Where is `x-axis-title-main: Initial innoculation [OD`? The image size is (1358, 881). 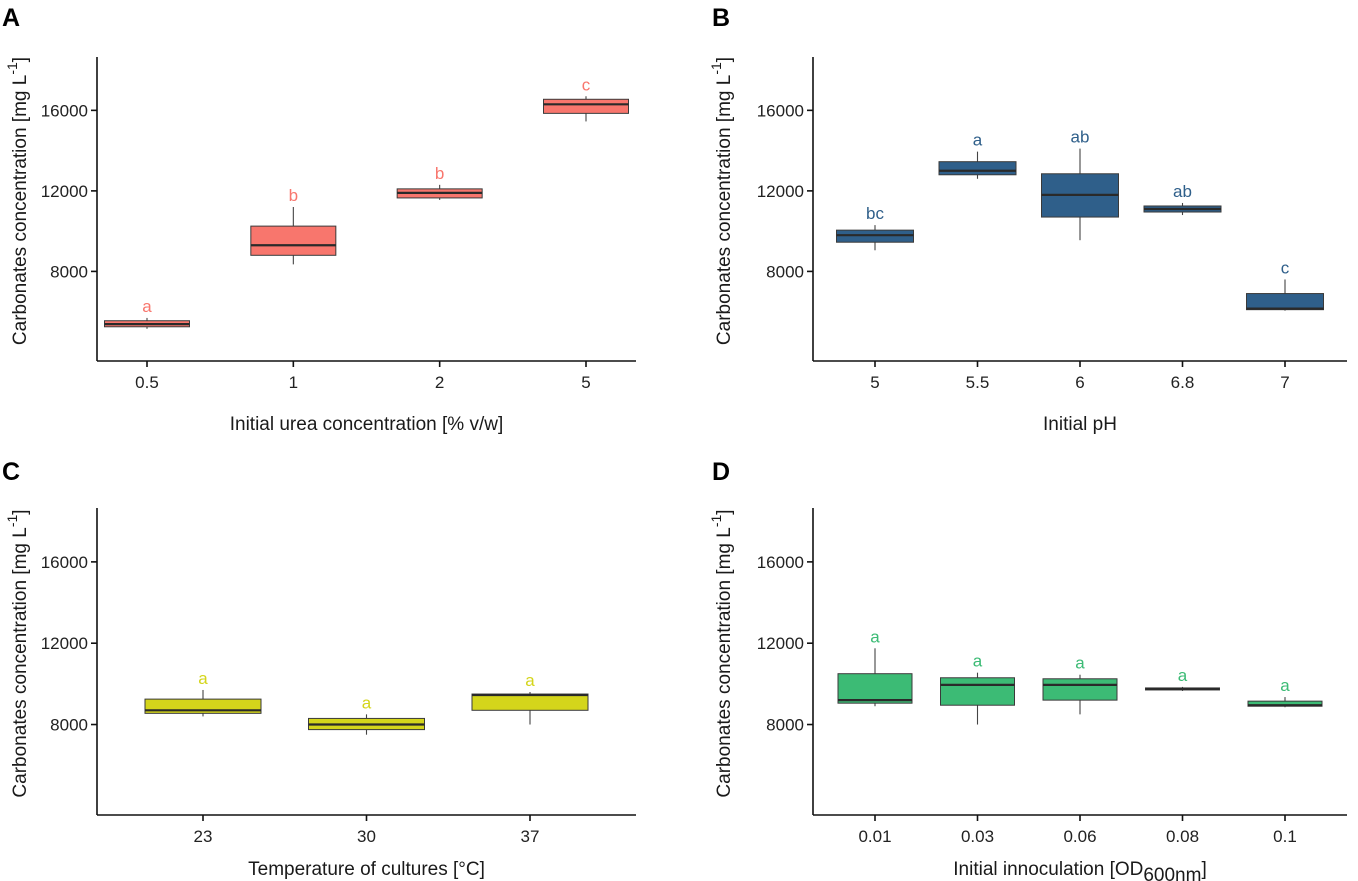
x-axis-title-main: Initial innoculation [OD is located at coordinates (1048, 869).